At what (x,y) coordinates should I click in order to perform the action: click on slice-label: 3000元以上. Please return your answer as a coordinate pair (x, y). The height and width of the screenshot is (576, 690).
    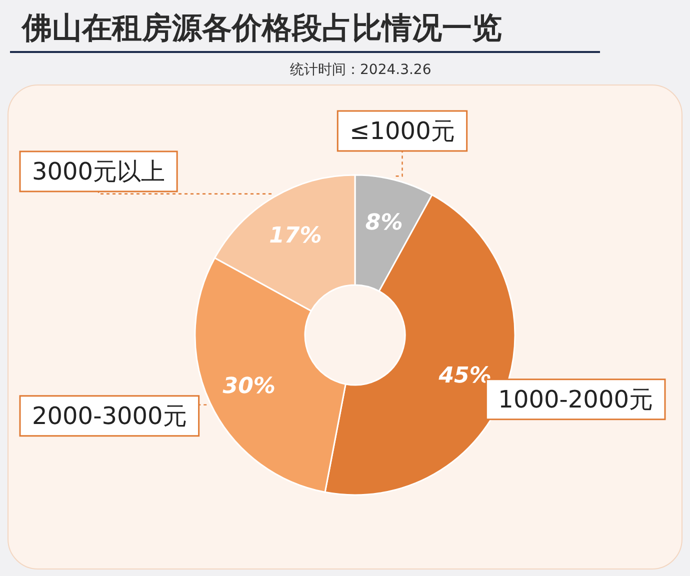
    Looking at the image, I should click on (99, 171).